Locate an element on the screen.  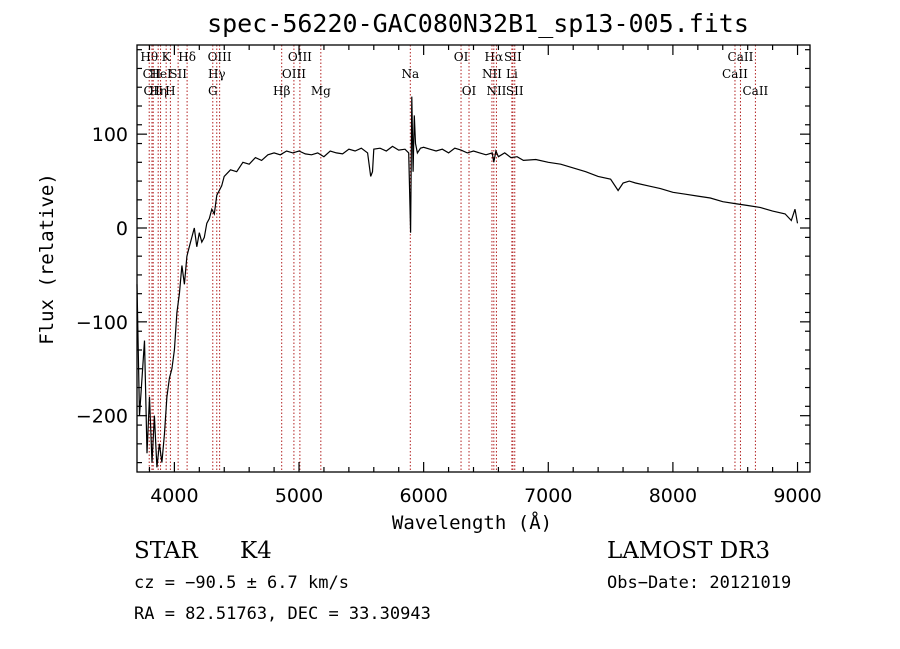
y-tick-label: −200 is located at coordinates (102, 417).